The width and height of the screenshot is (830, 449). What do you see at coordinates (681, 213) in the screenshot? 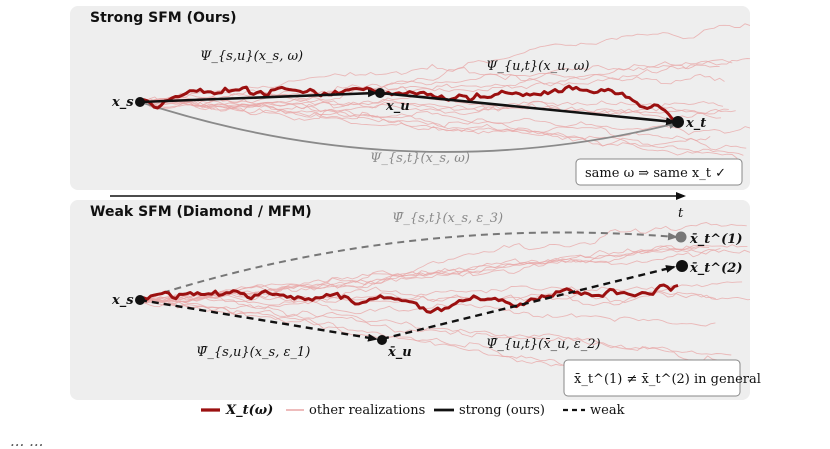
I see `time-axis-label: t` at bounding box center [681, 213].